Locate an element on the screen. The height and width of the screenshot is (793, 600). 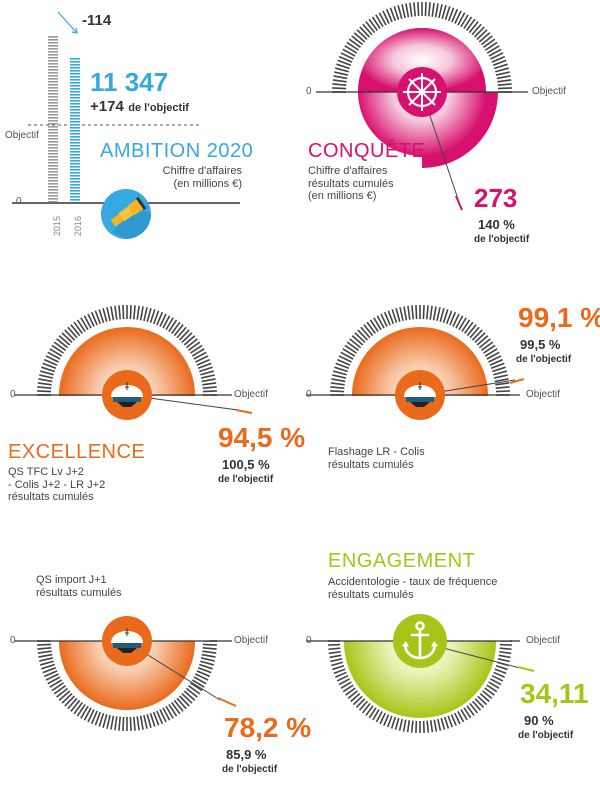
excellence-zero: 0 is located at coordinates (13, 394).